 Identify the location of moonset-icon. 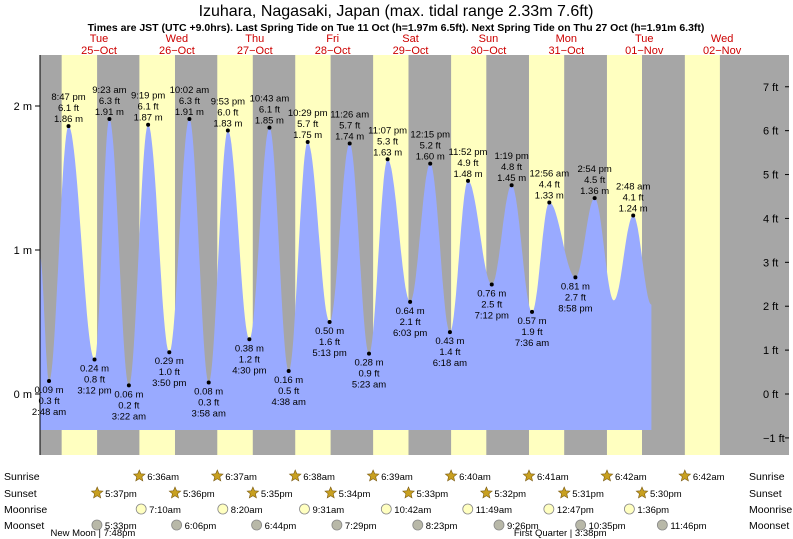
(337, 525).